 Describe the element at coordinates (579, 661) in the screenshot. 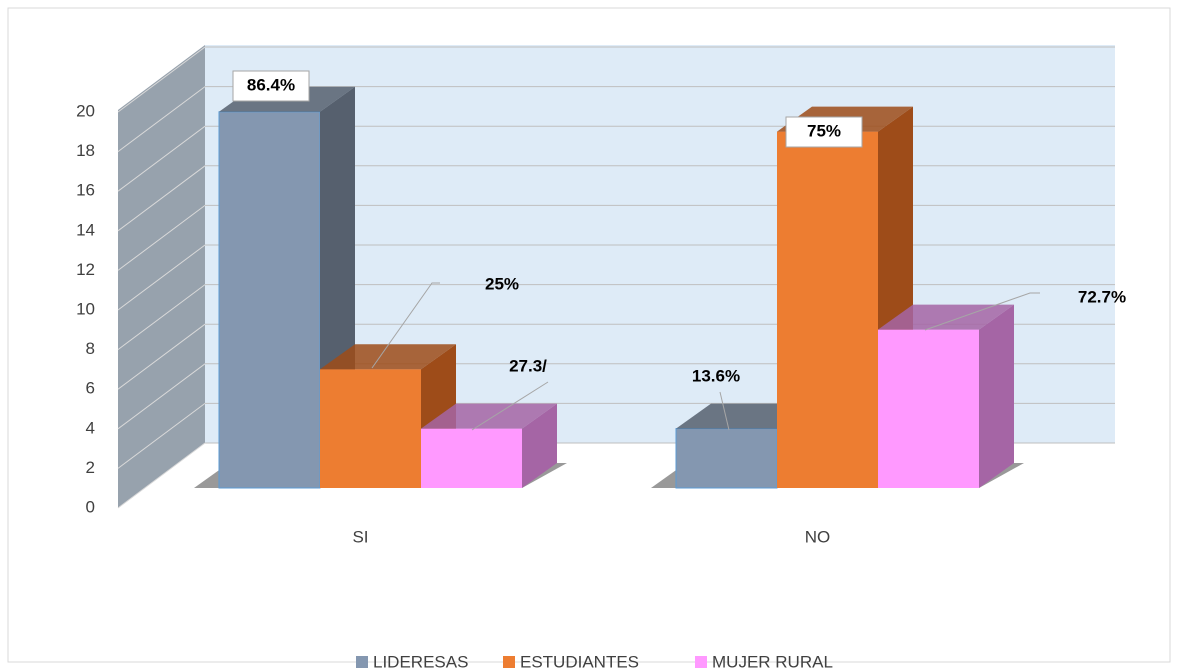

I see `legend-label: ESTUDIANTES` at that location.